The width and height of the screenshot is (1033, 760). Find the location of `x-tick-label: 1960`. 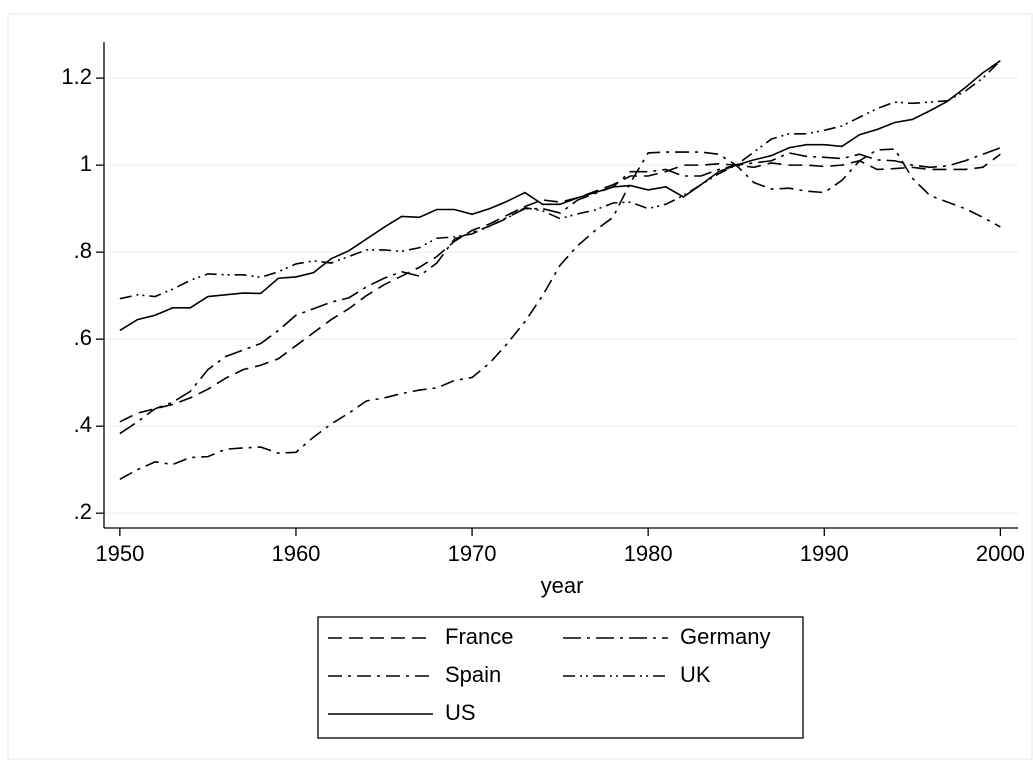

x-tick-label: 1960 is located at coordinates (295, 553).